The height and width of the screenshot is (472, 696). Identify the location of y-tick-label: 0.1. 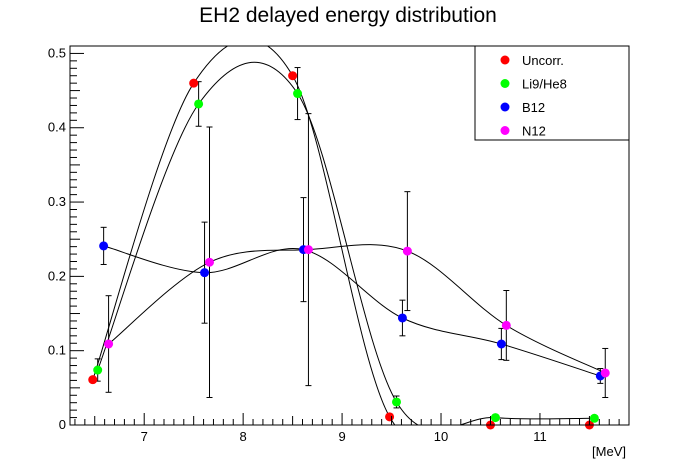
(57, 350).